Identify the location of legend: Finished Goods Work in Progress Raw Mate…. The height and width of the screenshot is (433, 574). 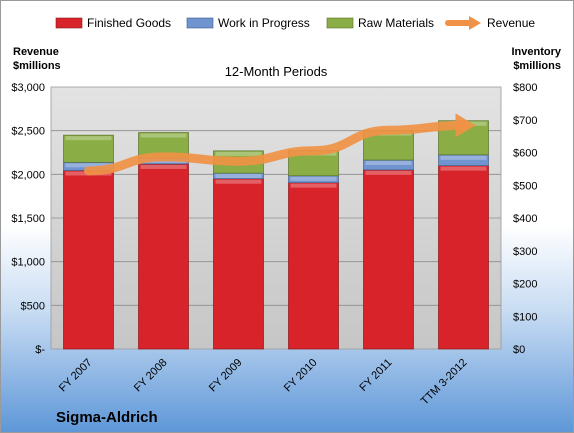
(295, 23).